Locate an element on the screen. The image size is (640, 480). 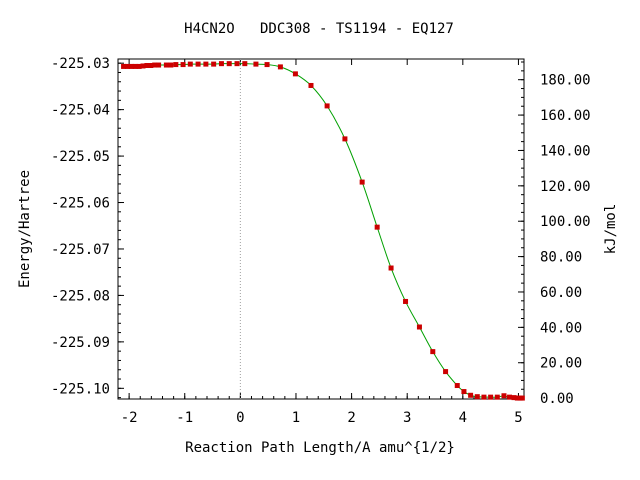
x-tick-label: -1 is located at coordinates (184, 418).